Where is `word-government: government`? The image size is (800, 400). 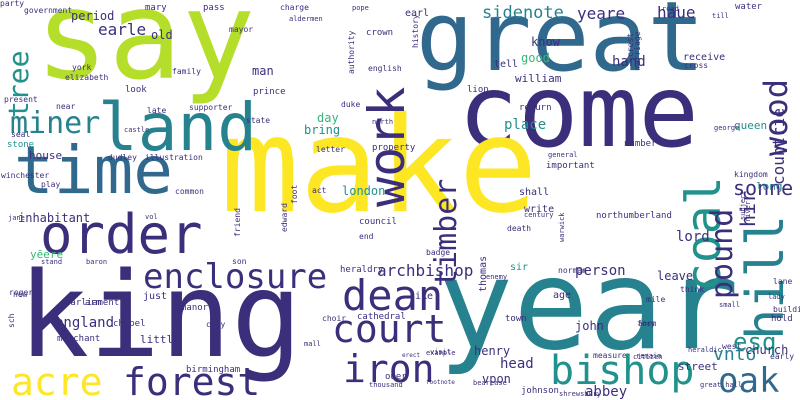 word-government: government is located at coordinates (48, 10).